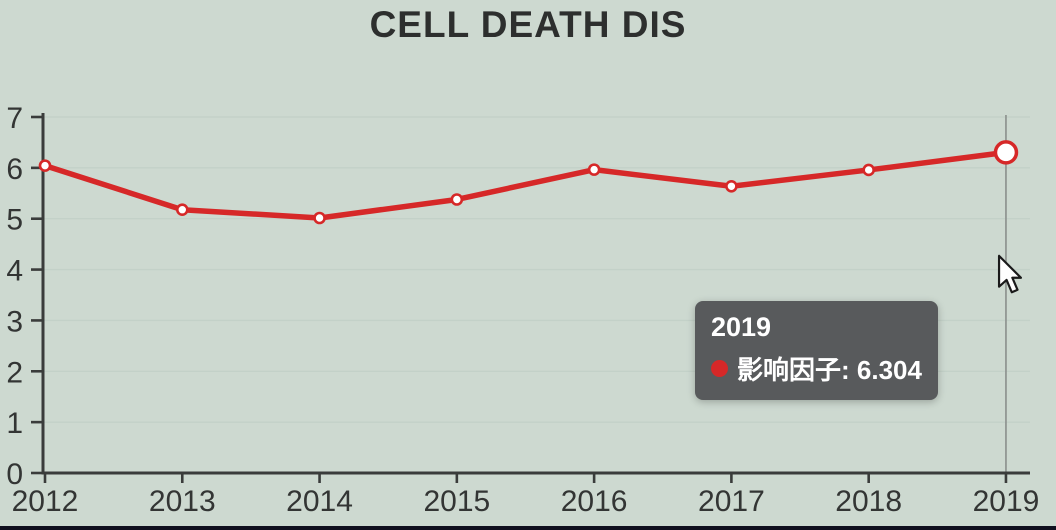 The image size is (1056, 530). Describe the element at coordinates (14, 220) in the screenshot. I see `y-axis-tick-label: 5` at that location.